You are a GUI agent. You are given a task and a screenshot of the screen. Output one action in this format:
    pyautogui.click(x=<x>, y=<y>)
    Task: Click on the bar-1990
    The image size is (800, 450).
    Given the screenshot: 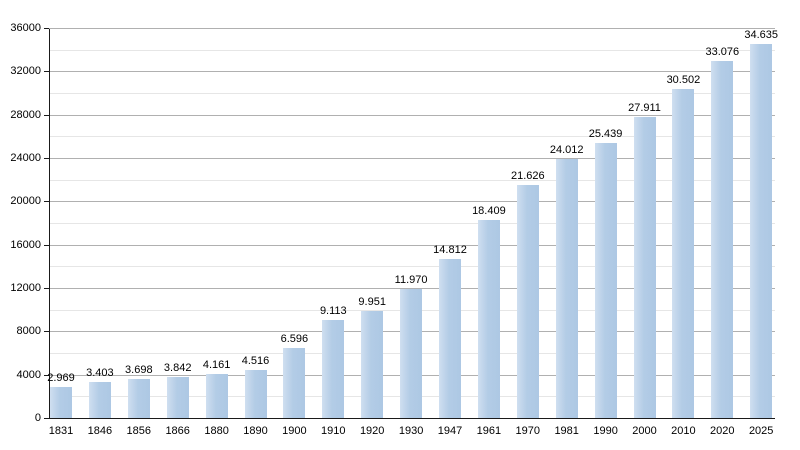 What is the action you would take?
    pyautogui.click(x=605, y=280)
    